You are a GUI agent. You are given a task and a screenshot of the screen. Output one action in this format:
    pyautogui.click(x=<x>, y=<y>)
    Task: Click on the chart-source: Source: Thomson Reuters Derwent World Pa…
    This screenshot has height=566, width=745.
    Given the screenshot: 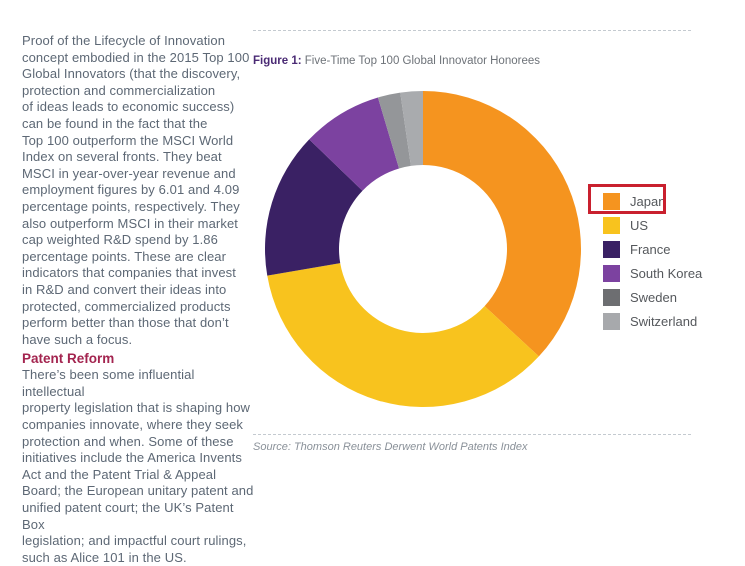 What is the action you would take?
    pyautogui.click(x=390, y=447)
    